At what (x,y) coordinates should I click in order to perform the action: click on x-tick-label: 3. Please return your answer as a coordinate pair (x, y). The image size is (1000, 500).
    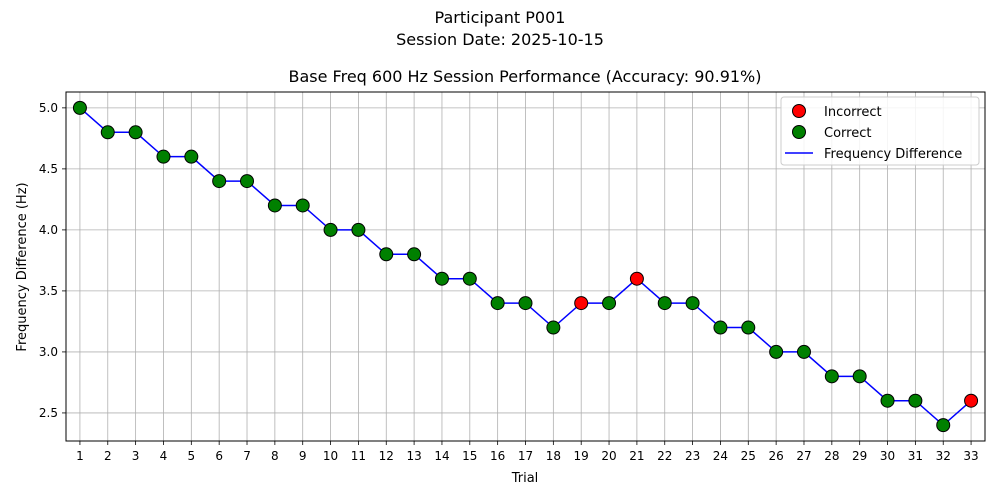
    Looking at the image, I should click on (136, 456).